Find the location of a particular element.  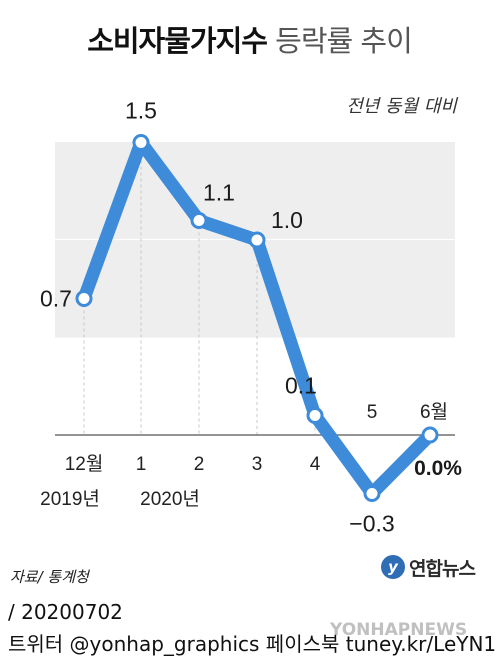

tick-label: 4 is located at coordinates (315, 464).